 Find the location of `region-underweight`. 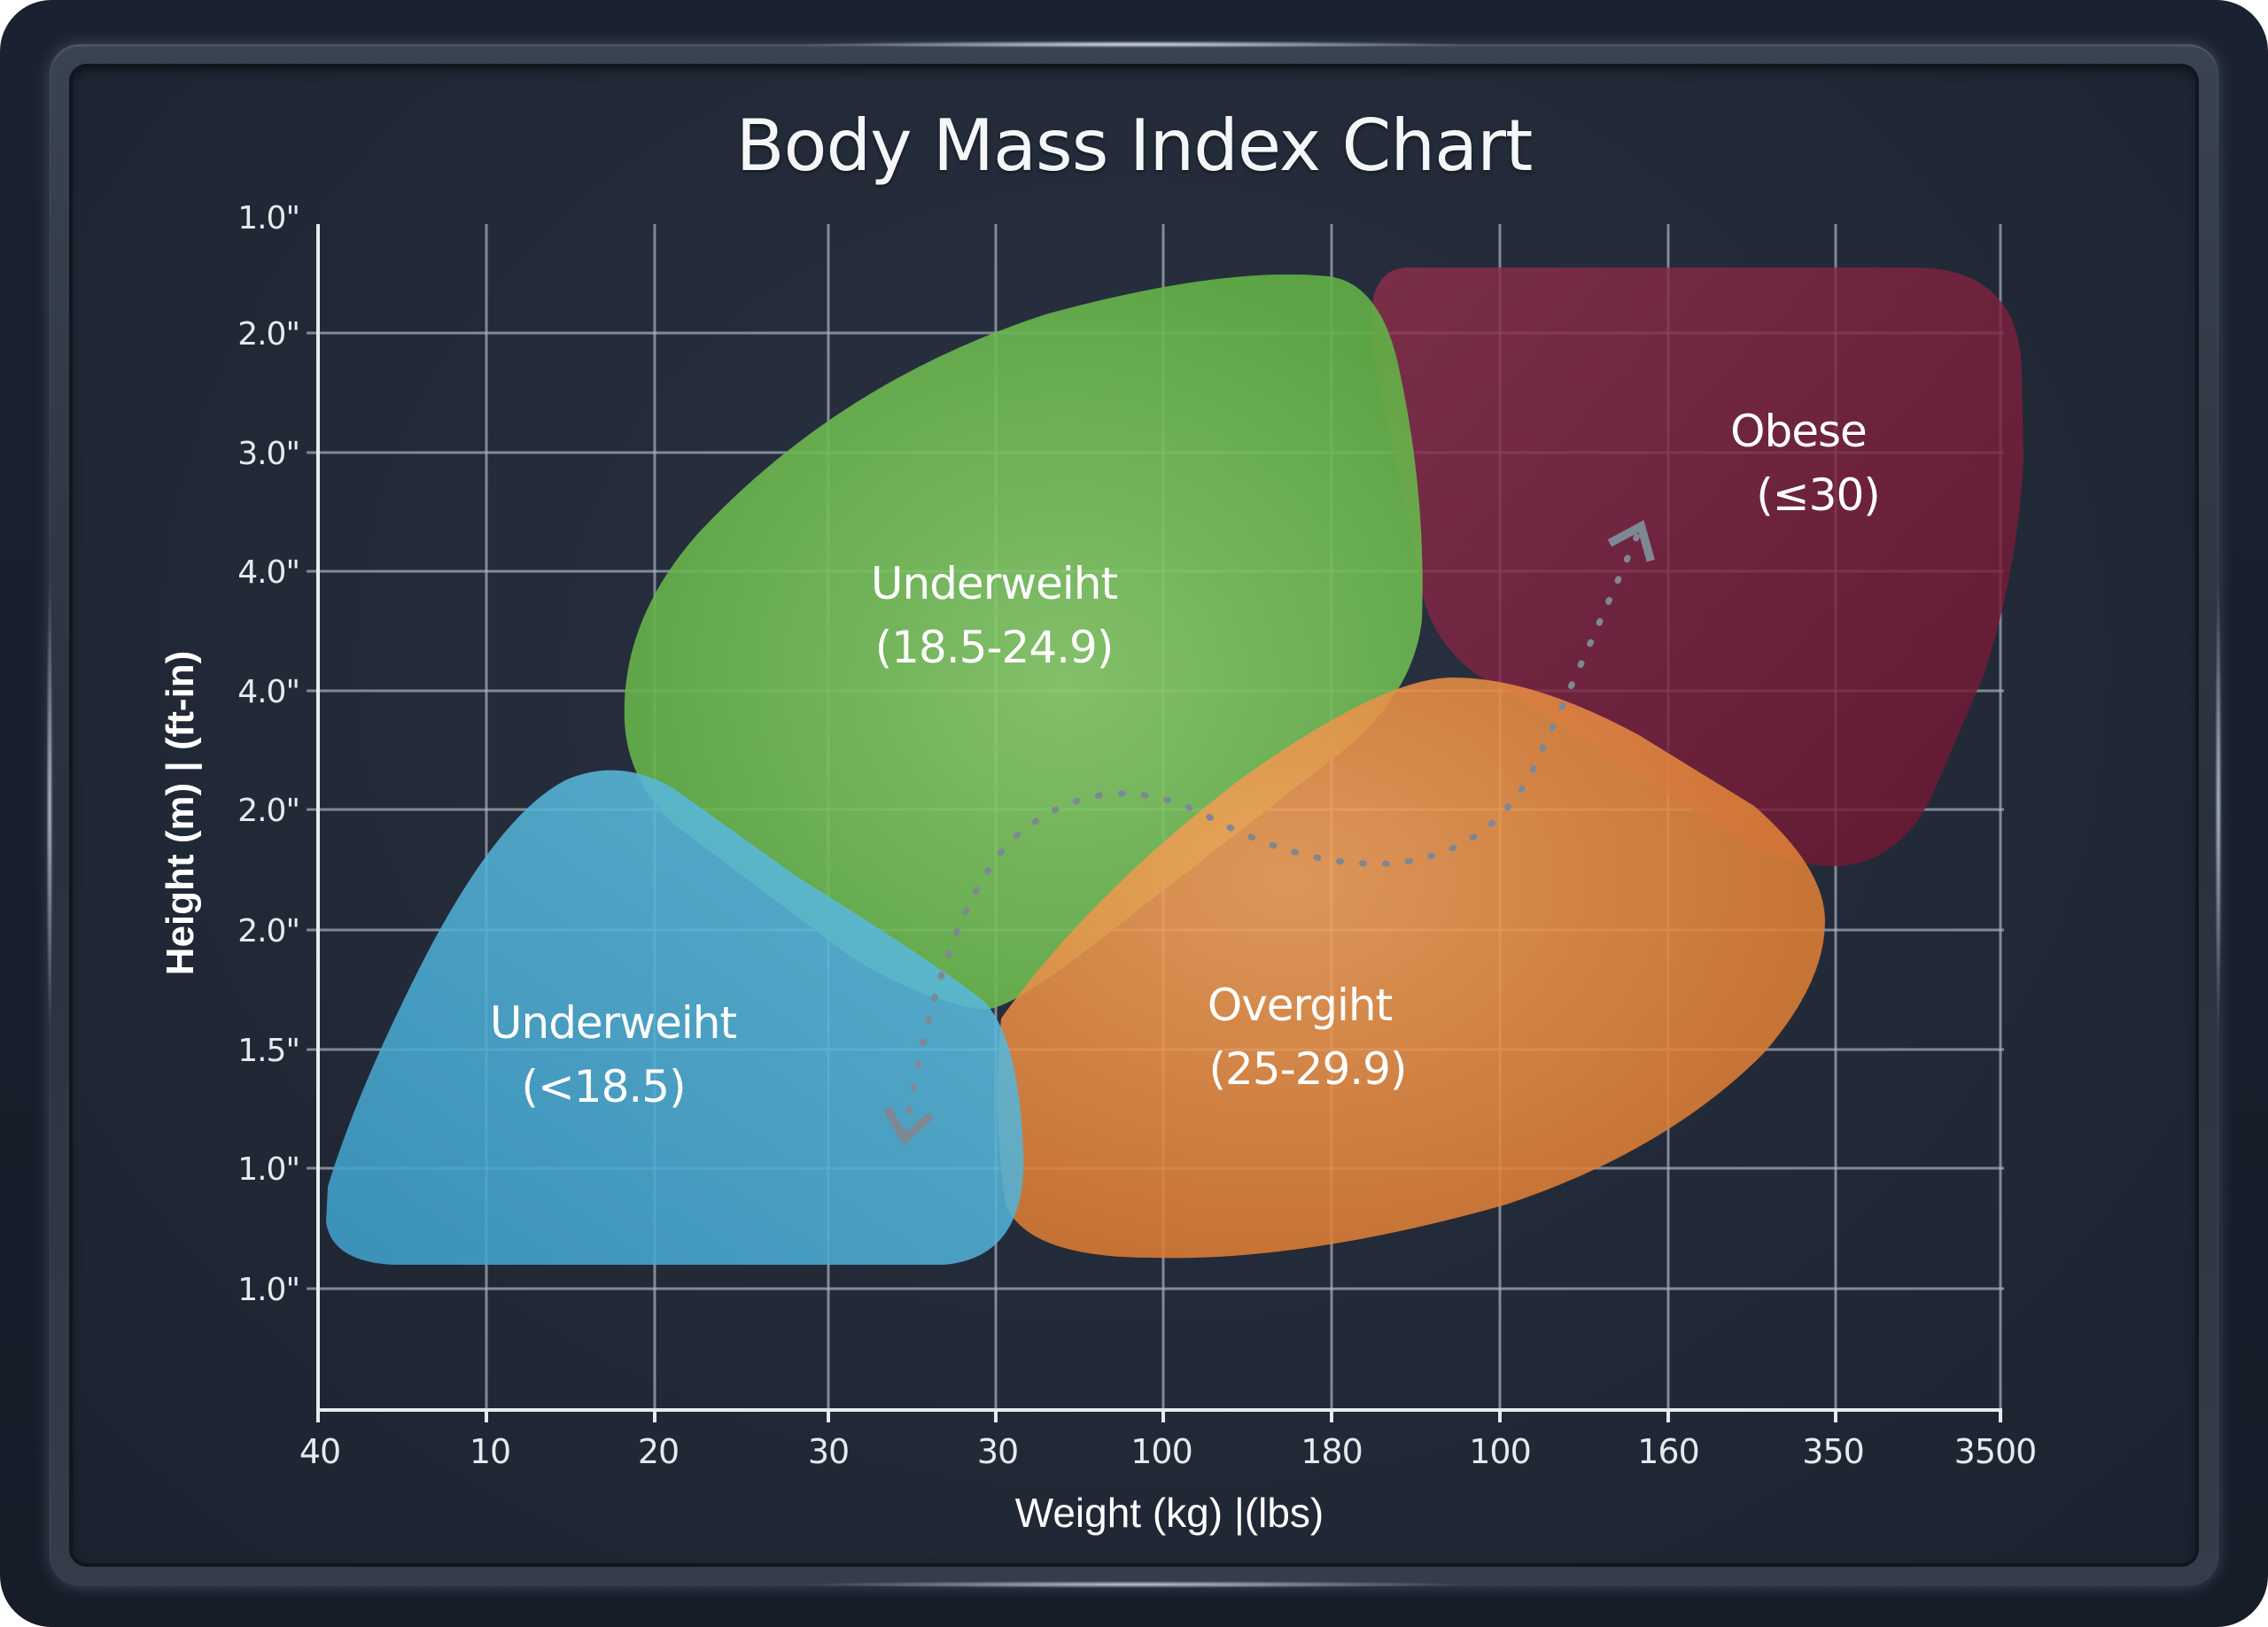

region-underweight is located at coordinates (675, 1017).